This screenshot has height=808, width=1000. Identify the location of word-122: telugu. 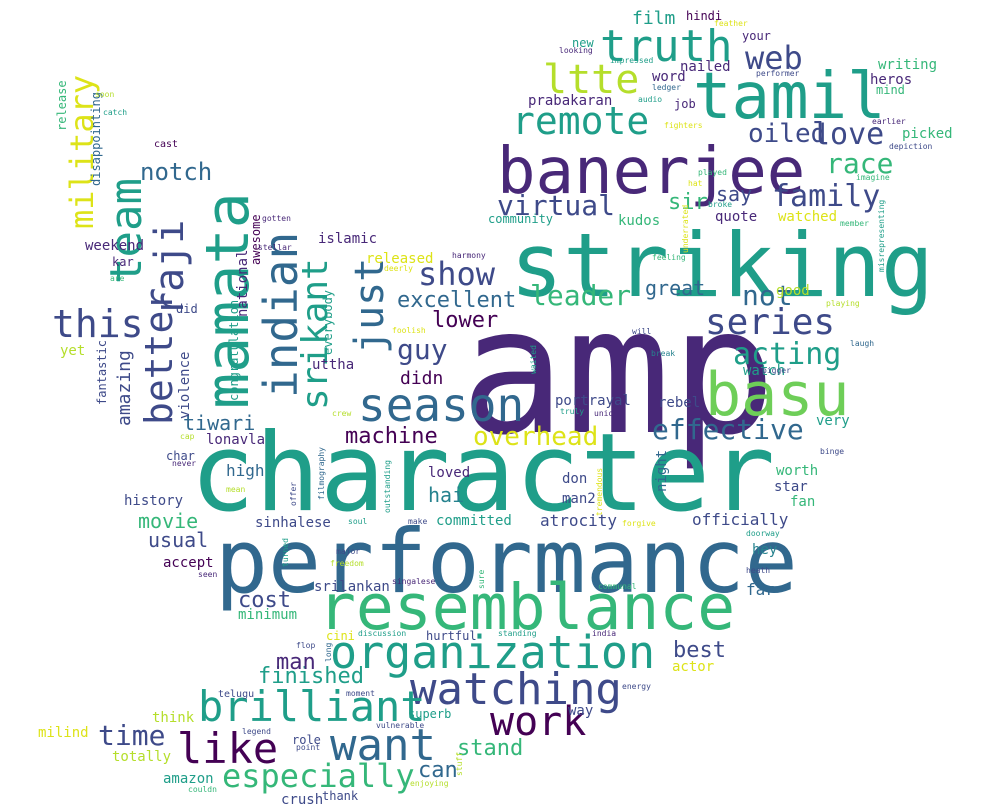
(236, 694).